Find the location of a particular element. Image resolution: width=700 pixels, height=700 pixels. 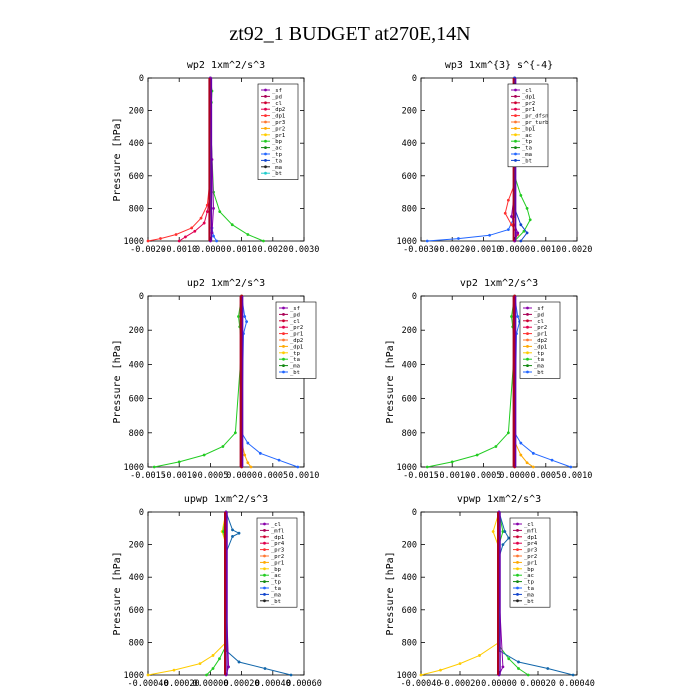

plot-frame is located at coordinates (499, 159).